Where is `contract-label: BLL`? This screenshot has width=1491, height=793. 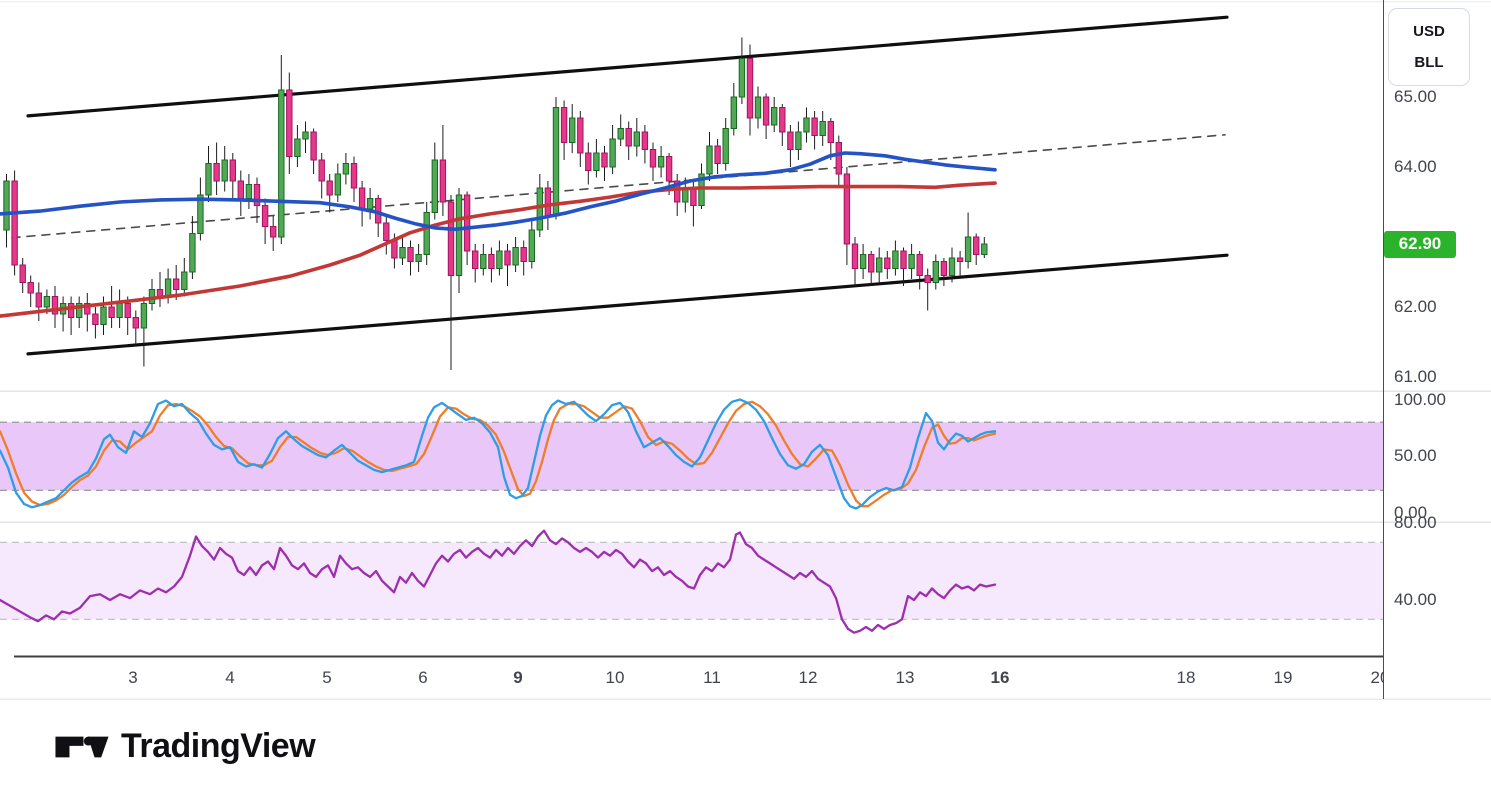 contract-label: BLL is located at coordinates (1429, 62).